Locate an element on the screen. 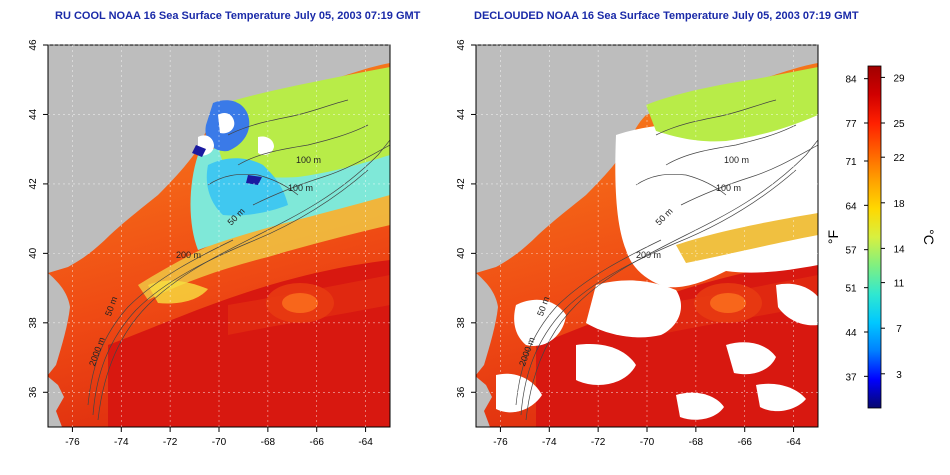  left-map-lat-tick-label: 38 is located at coordinates (33, 323).